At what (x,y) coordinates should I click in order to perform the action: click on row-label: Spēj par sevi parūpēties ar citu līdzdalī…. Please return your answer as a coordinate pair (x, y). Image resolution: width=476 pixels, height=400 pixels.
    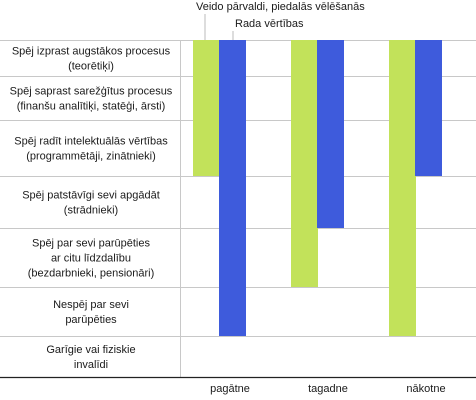
    Looking at the image, I should click on (91, 259).